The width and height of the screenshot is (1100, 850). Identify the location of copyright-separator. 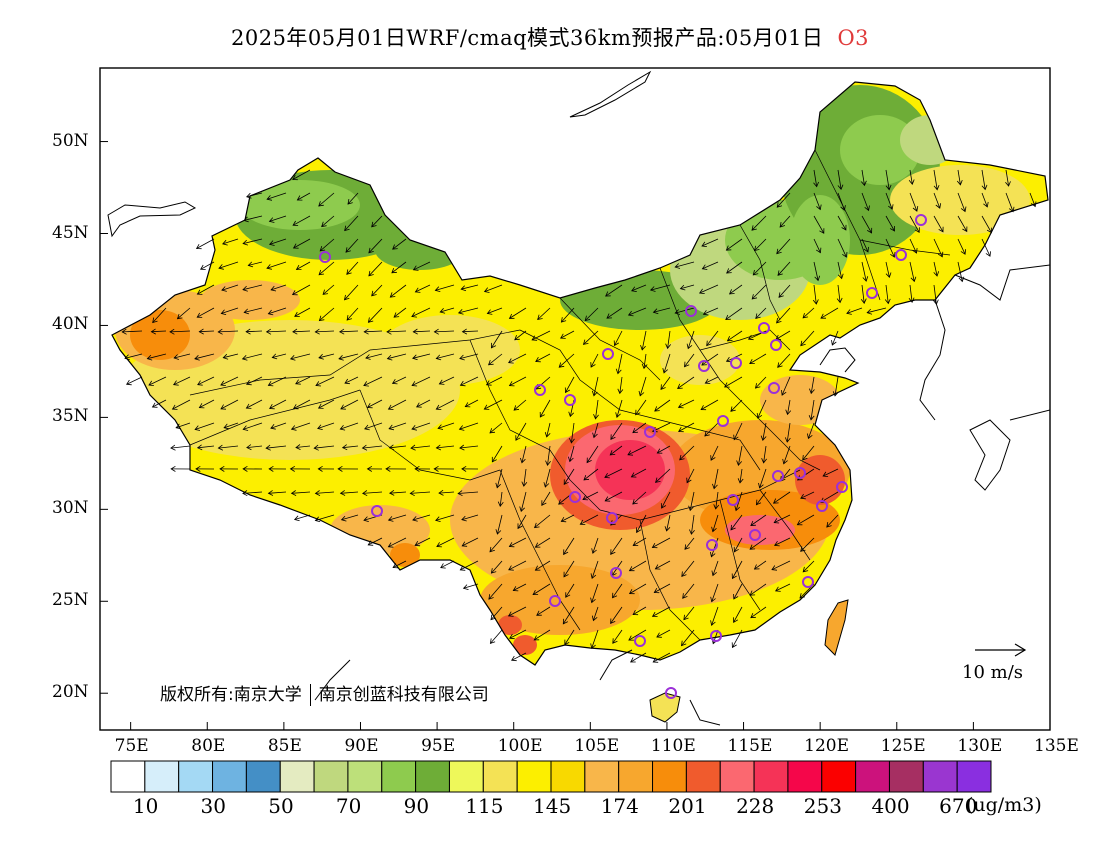
(310, 695).